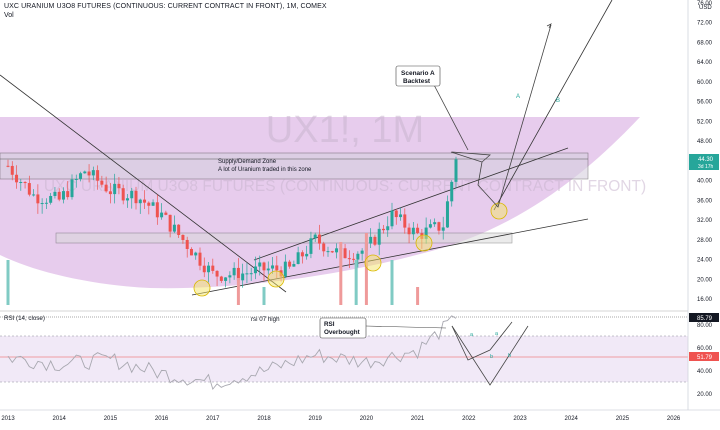  I want to click on currency-label: USD, so click(705, 8).